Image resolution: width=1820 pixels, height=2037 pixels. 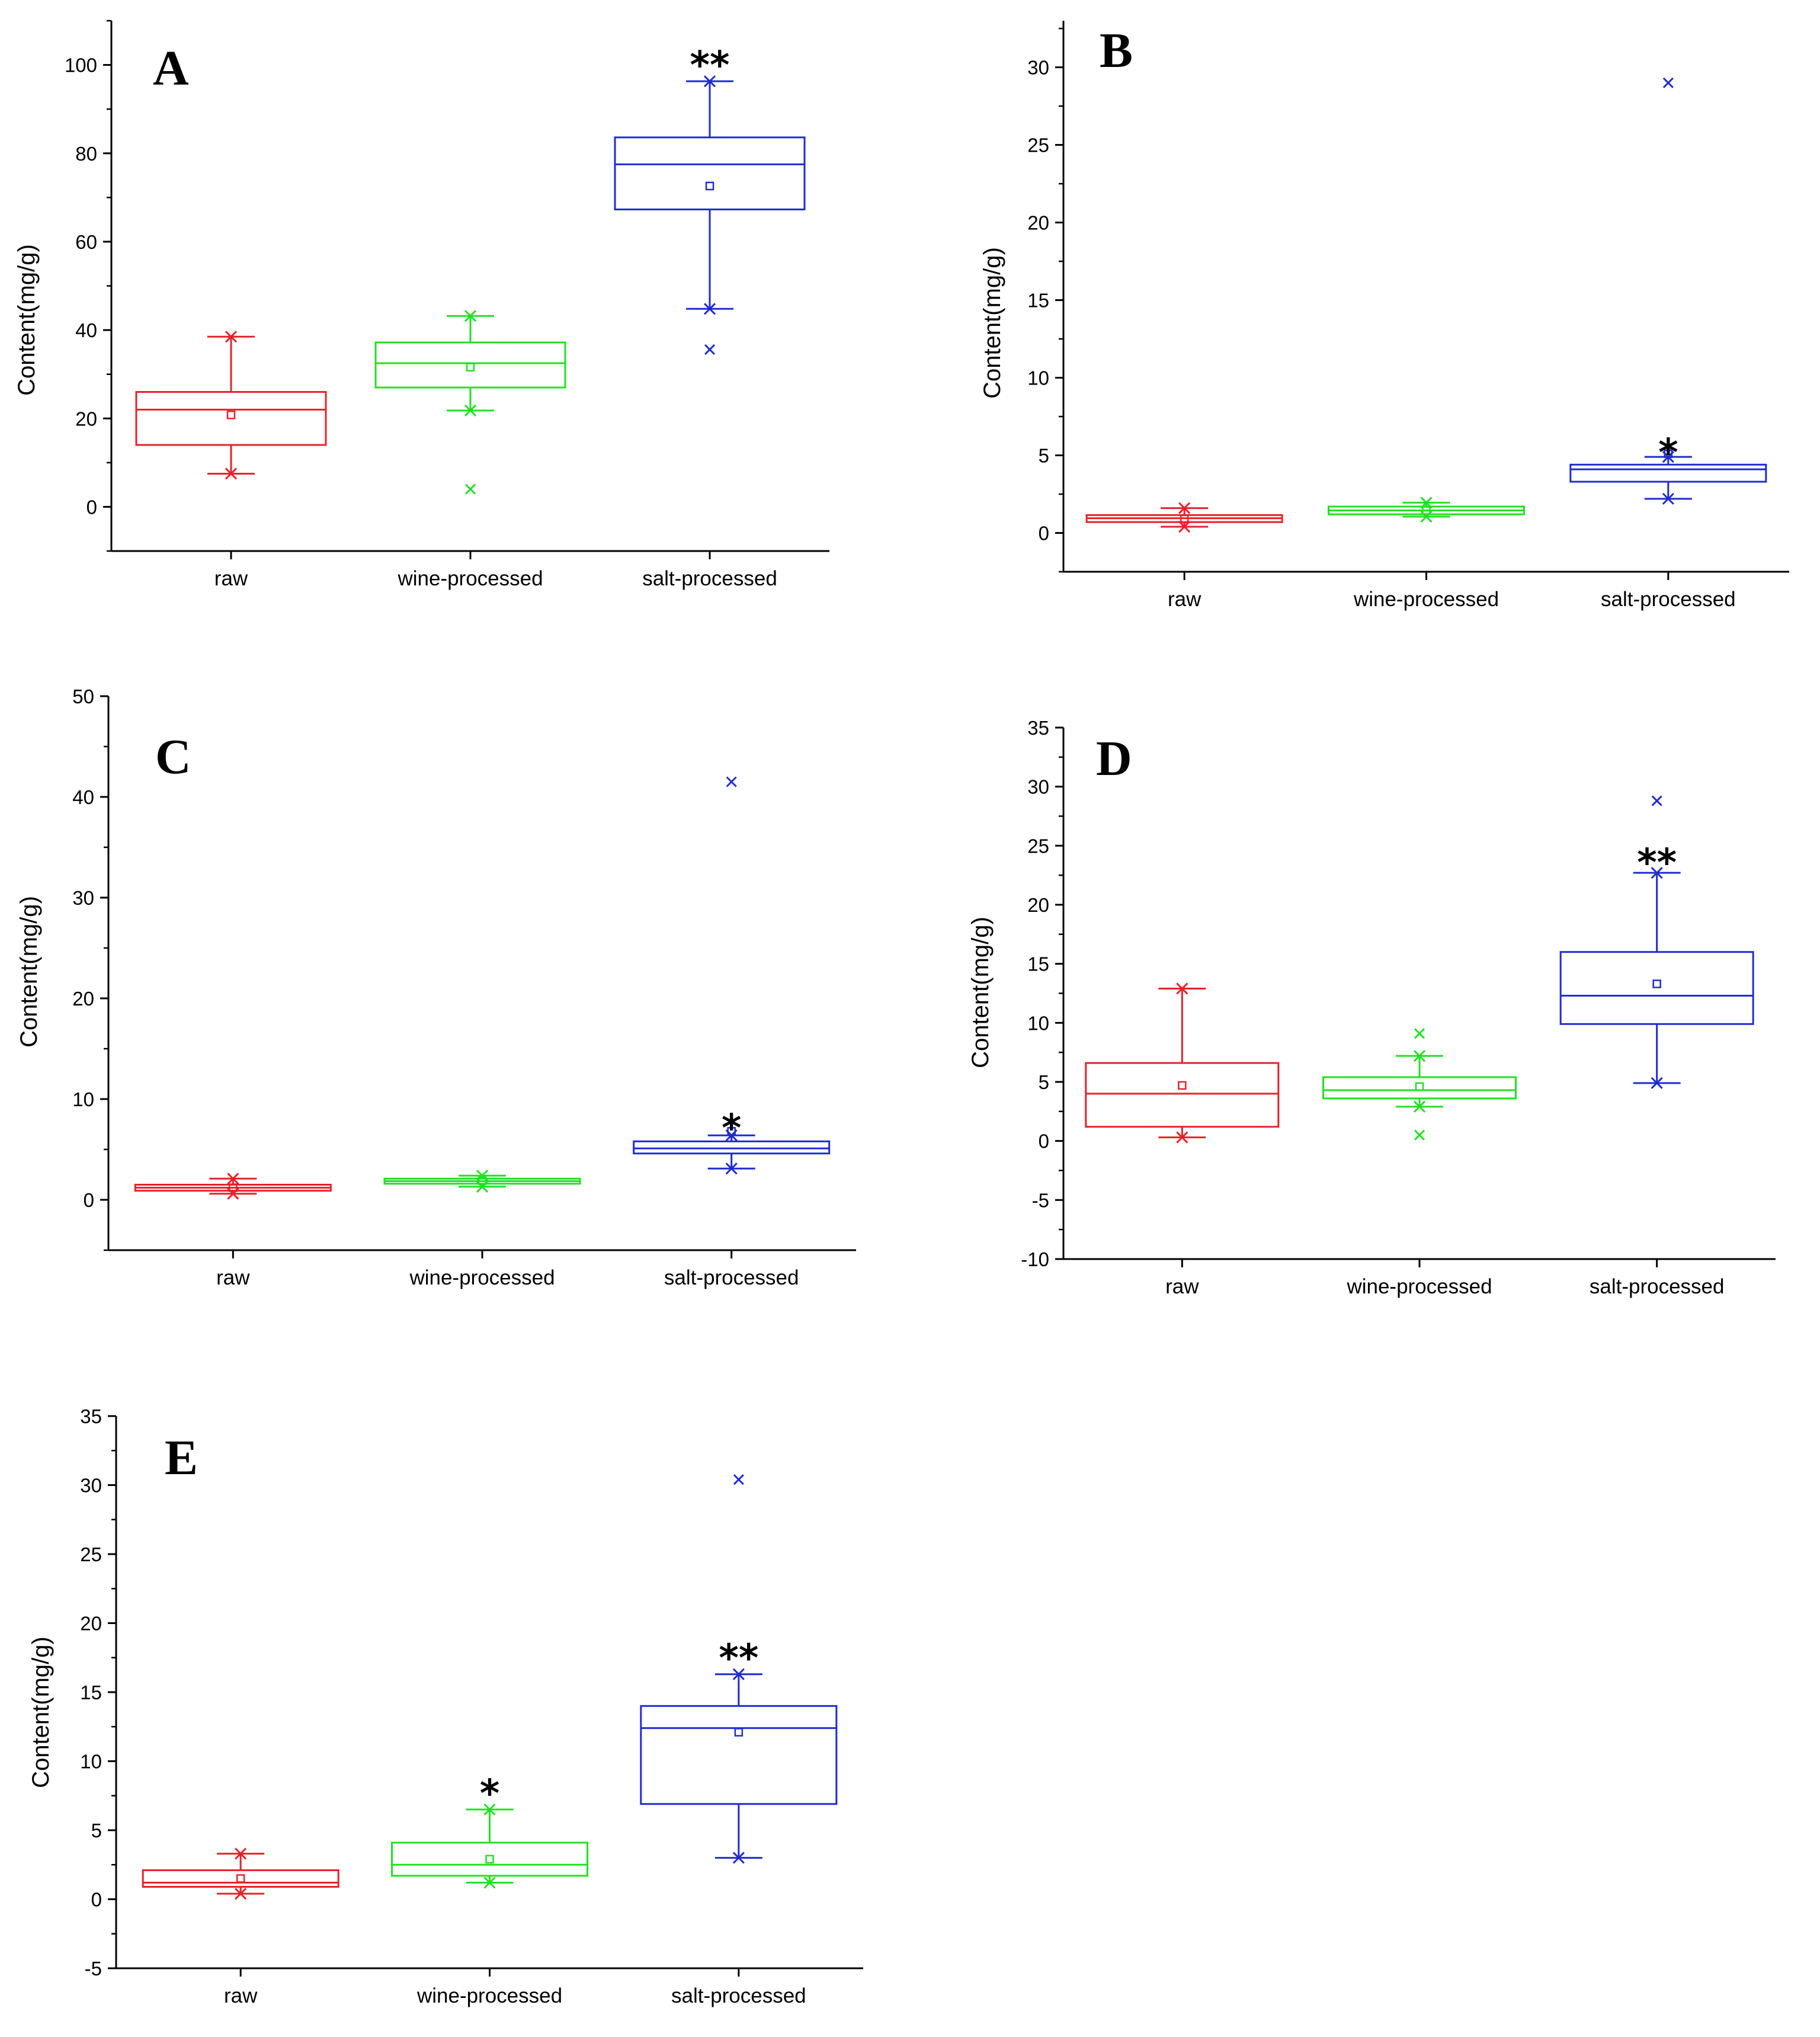 I want to click on panel-letter: D, so click(x=1114, y=759).